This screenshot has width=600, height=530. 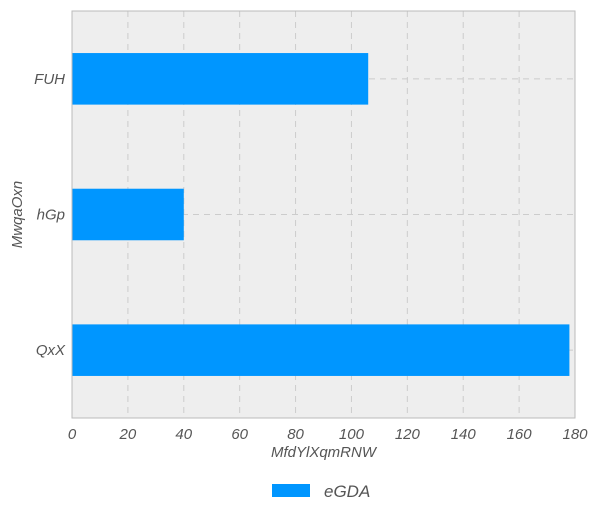 What do you see at coordinates (239, 434) in the screenshot?
I see `x-tick-label: 60` at bounding box center [239, 434].